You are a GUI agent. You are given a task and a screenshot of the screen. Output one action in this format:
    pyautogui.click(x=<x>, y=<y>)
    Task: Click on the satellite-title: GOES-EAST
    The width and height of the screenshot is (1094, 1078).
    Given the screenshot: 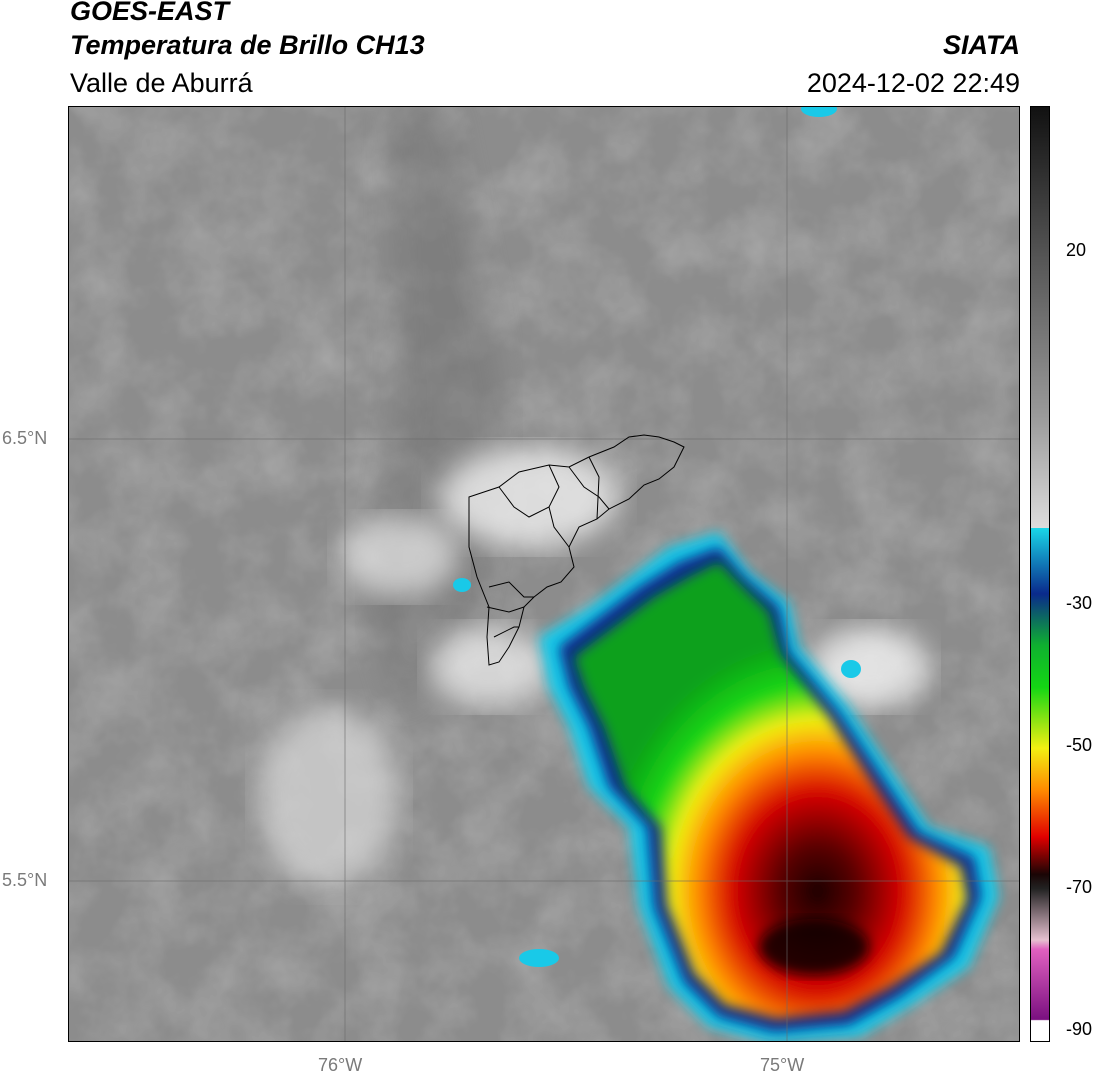 What is the action you would take?
    pyautogui.click(x=150, y=13)
    